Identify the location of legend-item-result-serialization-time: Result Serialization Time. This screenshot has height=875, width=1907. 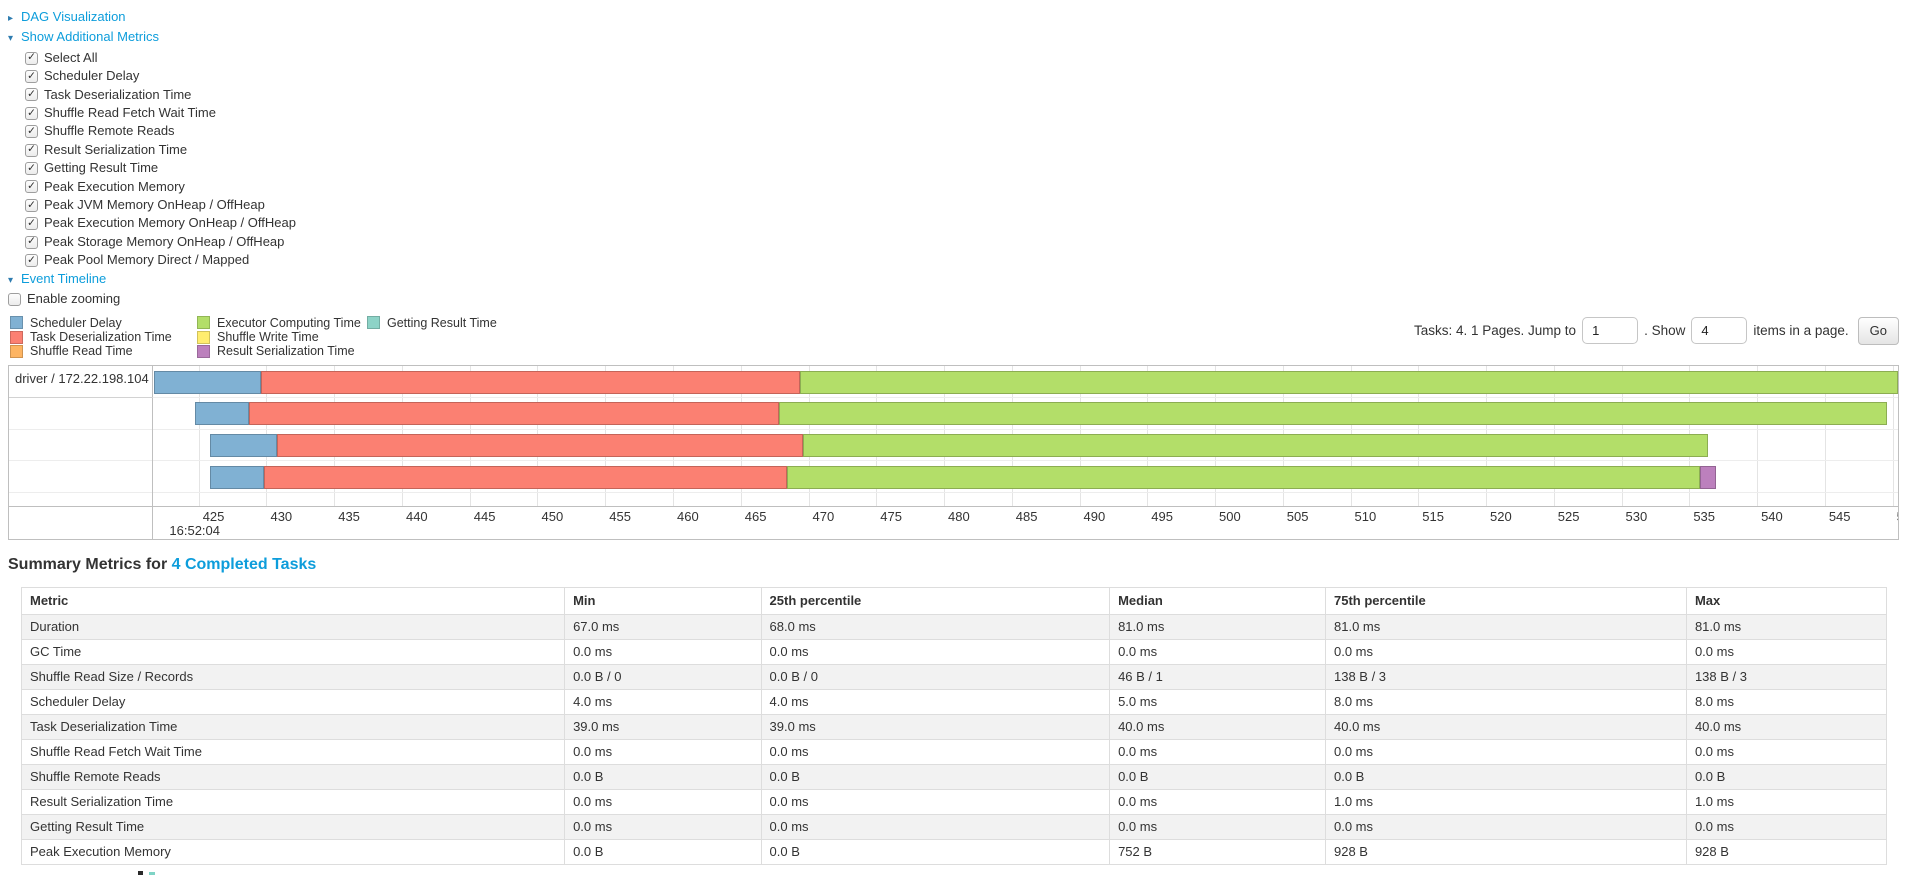
(280, 351).